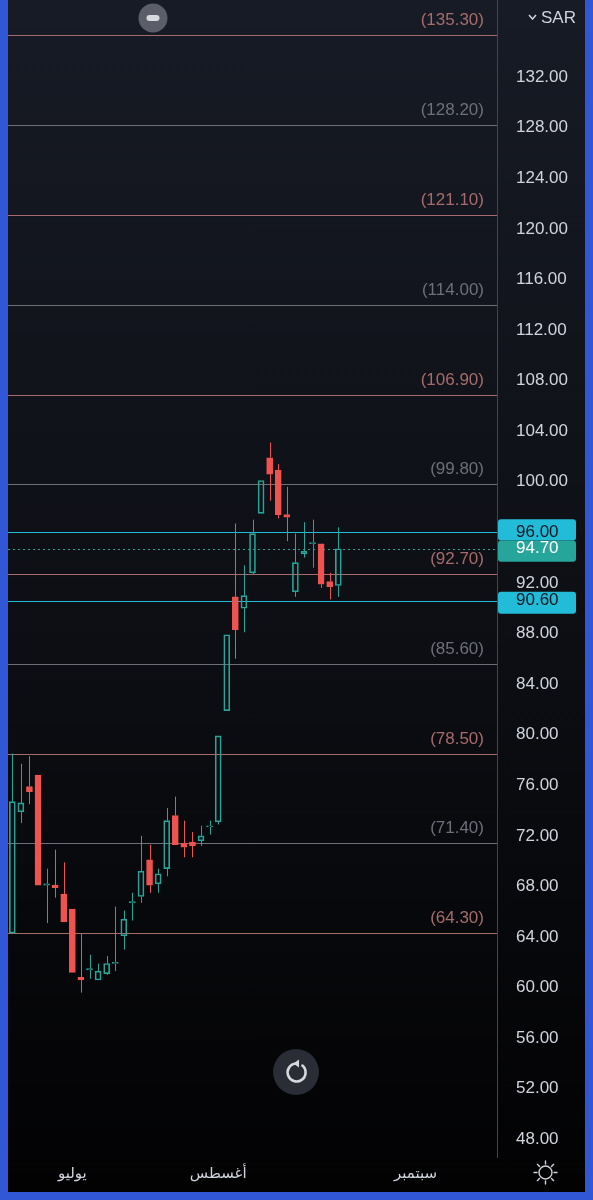  I want to click on y-tick-label: 60.00, so click(537, 987).